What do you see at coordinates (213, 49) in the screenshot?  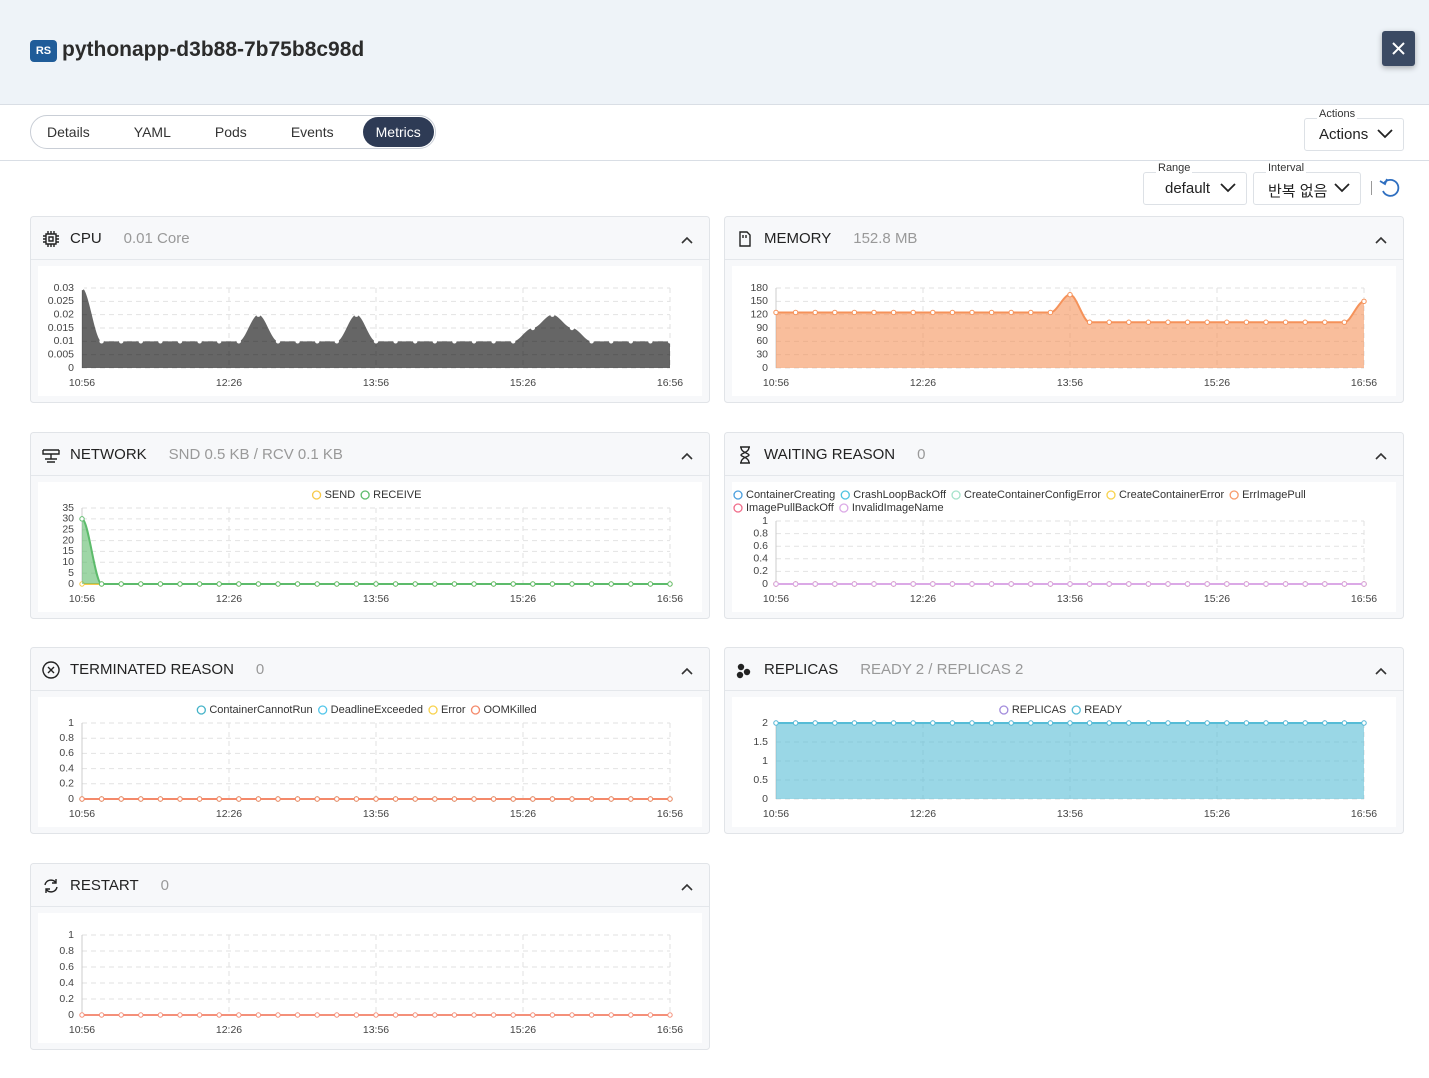 I see `resource-title: pythonapp-d3b88-7b75b8c98d` at bounding box center [213, 49].